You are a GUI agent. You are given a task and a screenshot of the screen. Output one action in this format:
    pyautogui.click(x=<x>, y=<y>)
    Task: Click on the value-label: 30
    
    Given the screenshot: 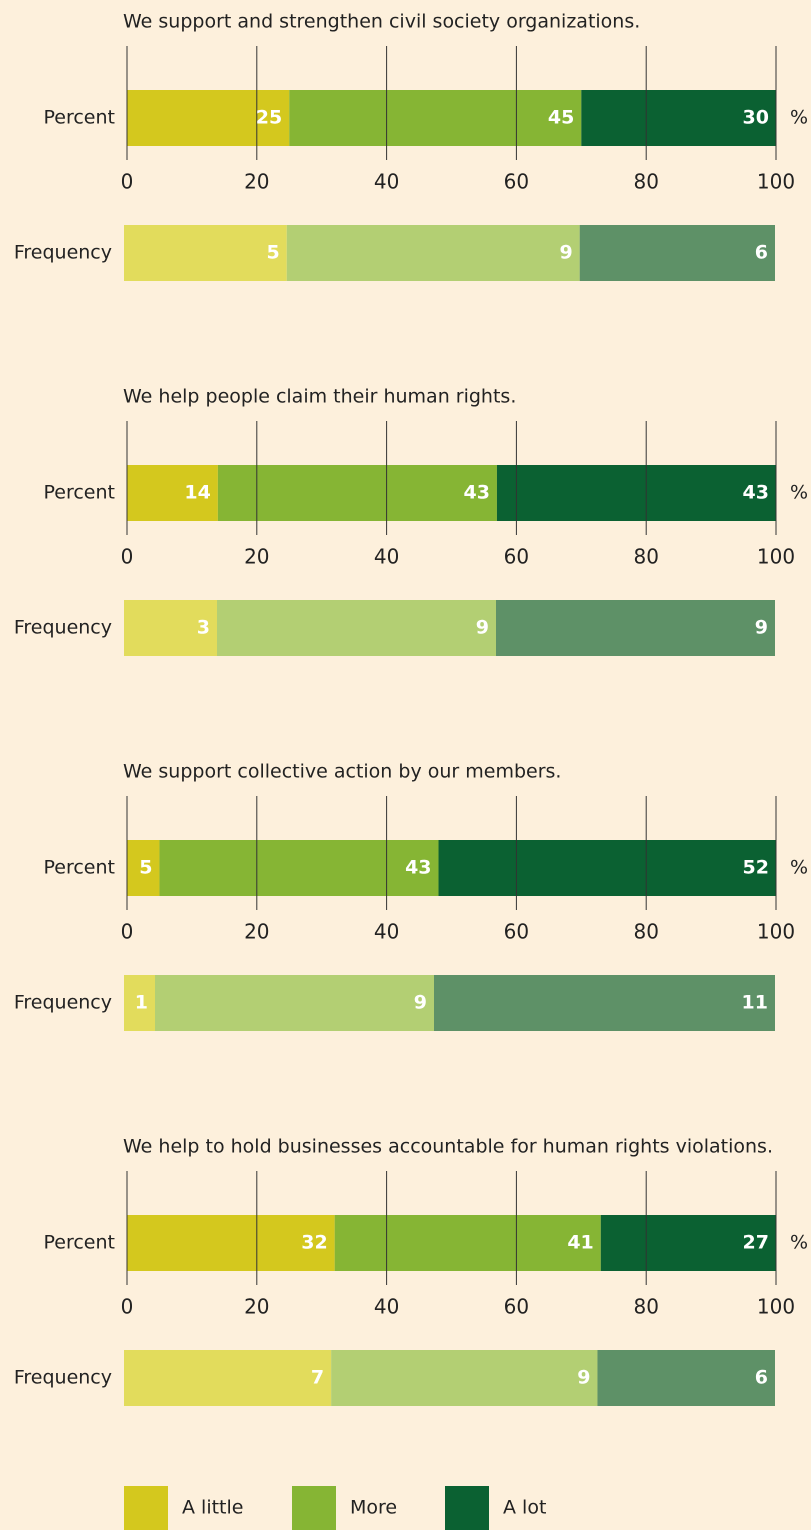 What is the action you would take?
    pyautogui.click(x=756, y=118)
    